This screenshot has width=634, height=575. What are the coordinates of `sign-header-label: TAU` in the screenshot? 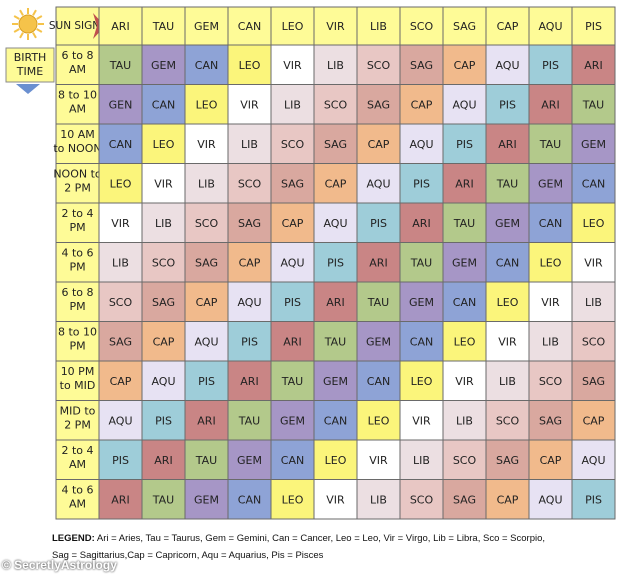 It's located at (163, 26).